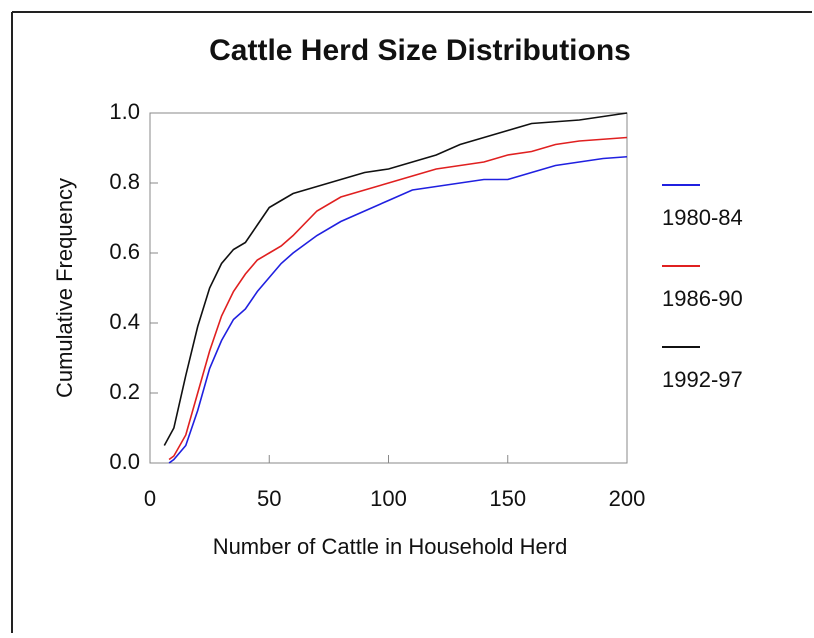 The image size is (814, 638). I want to click on x-tick-label: 100, so click(388, 498).